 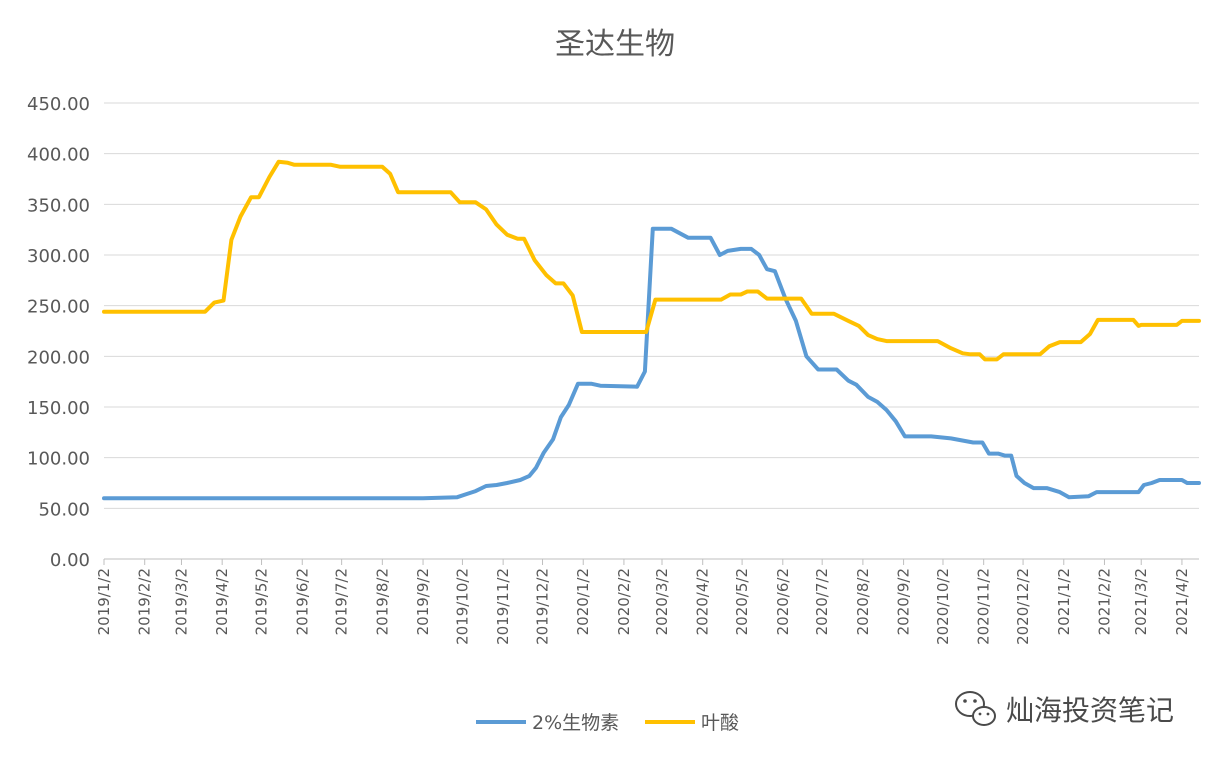 I want to click on x-tick-label: 2020/3/2, so click(x=662, y=601).